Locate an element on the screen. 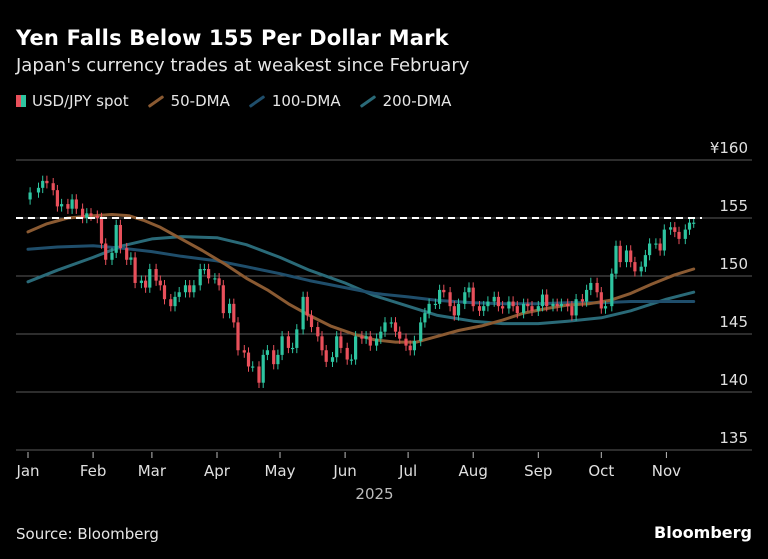 The width and height of the screenshot is (768, 559). y-tick-label: 140 is located at coordinates (733, 380).